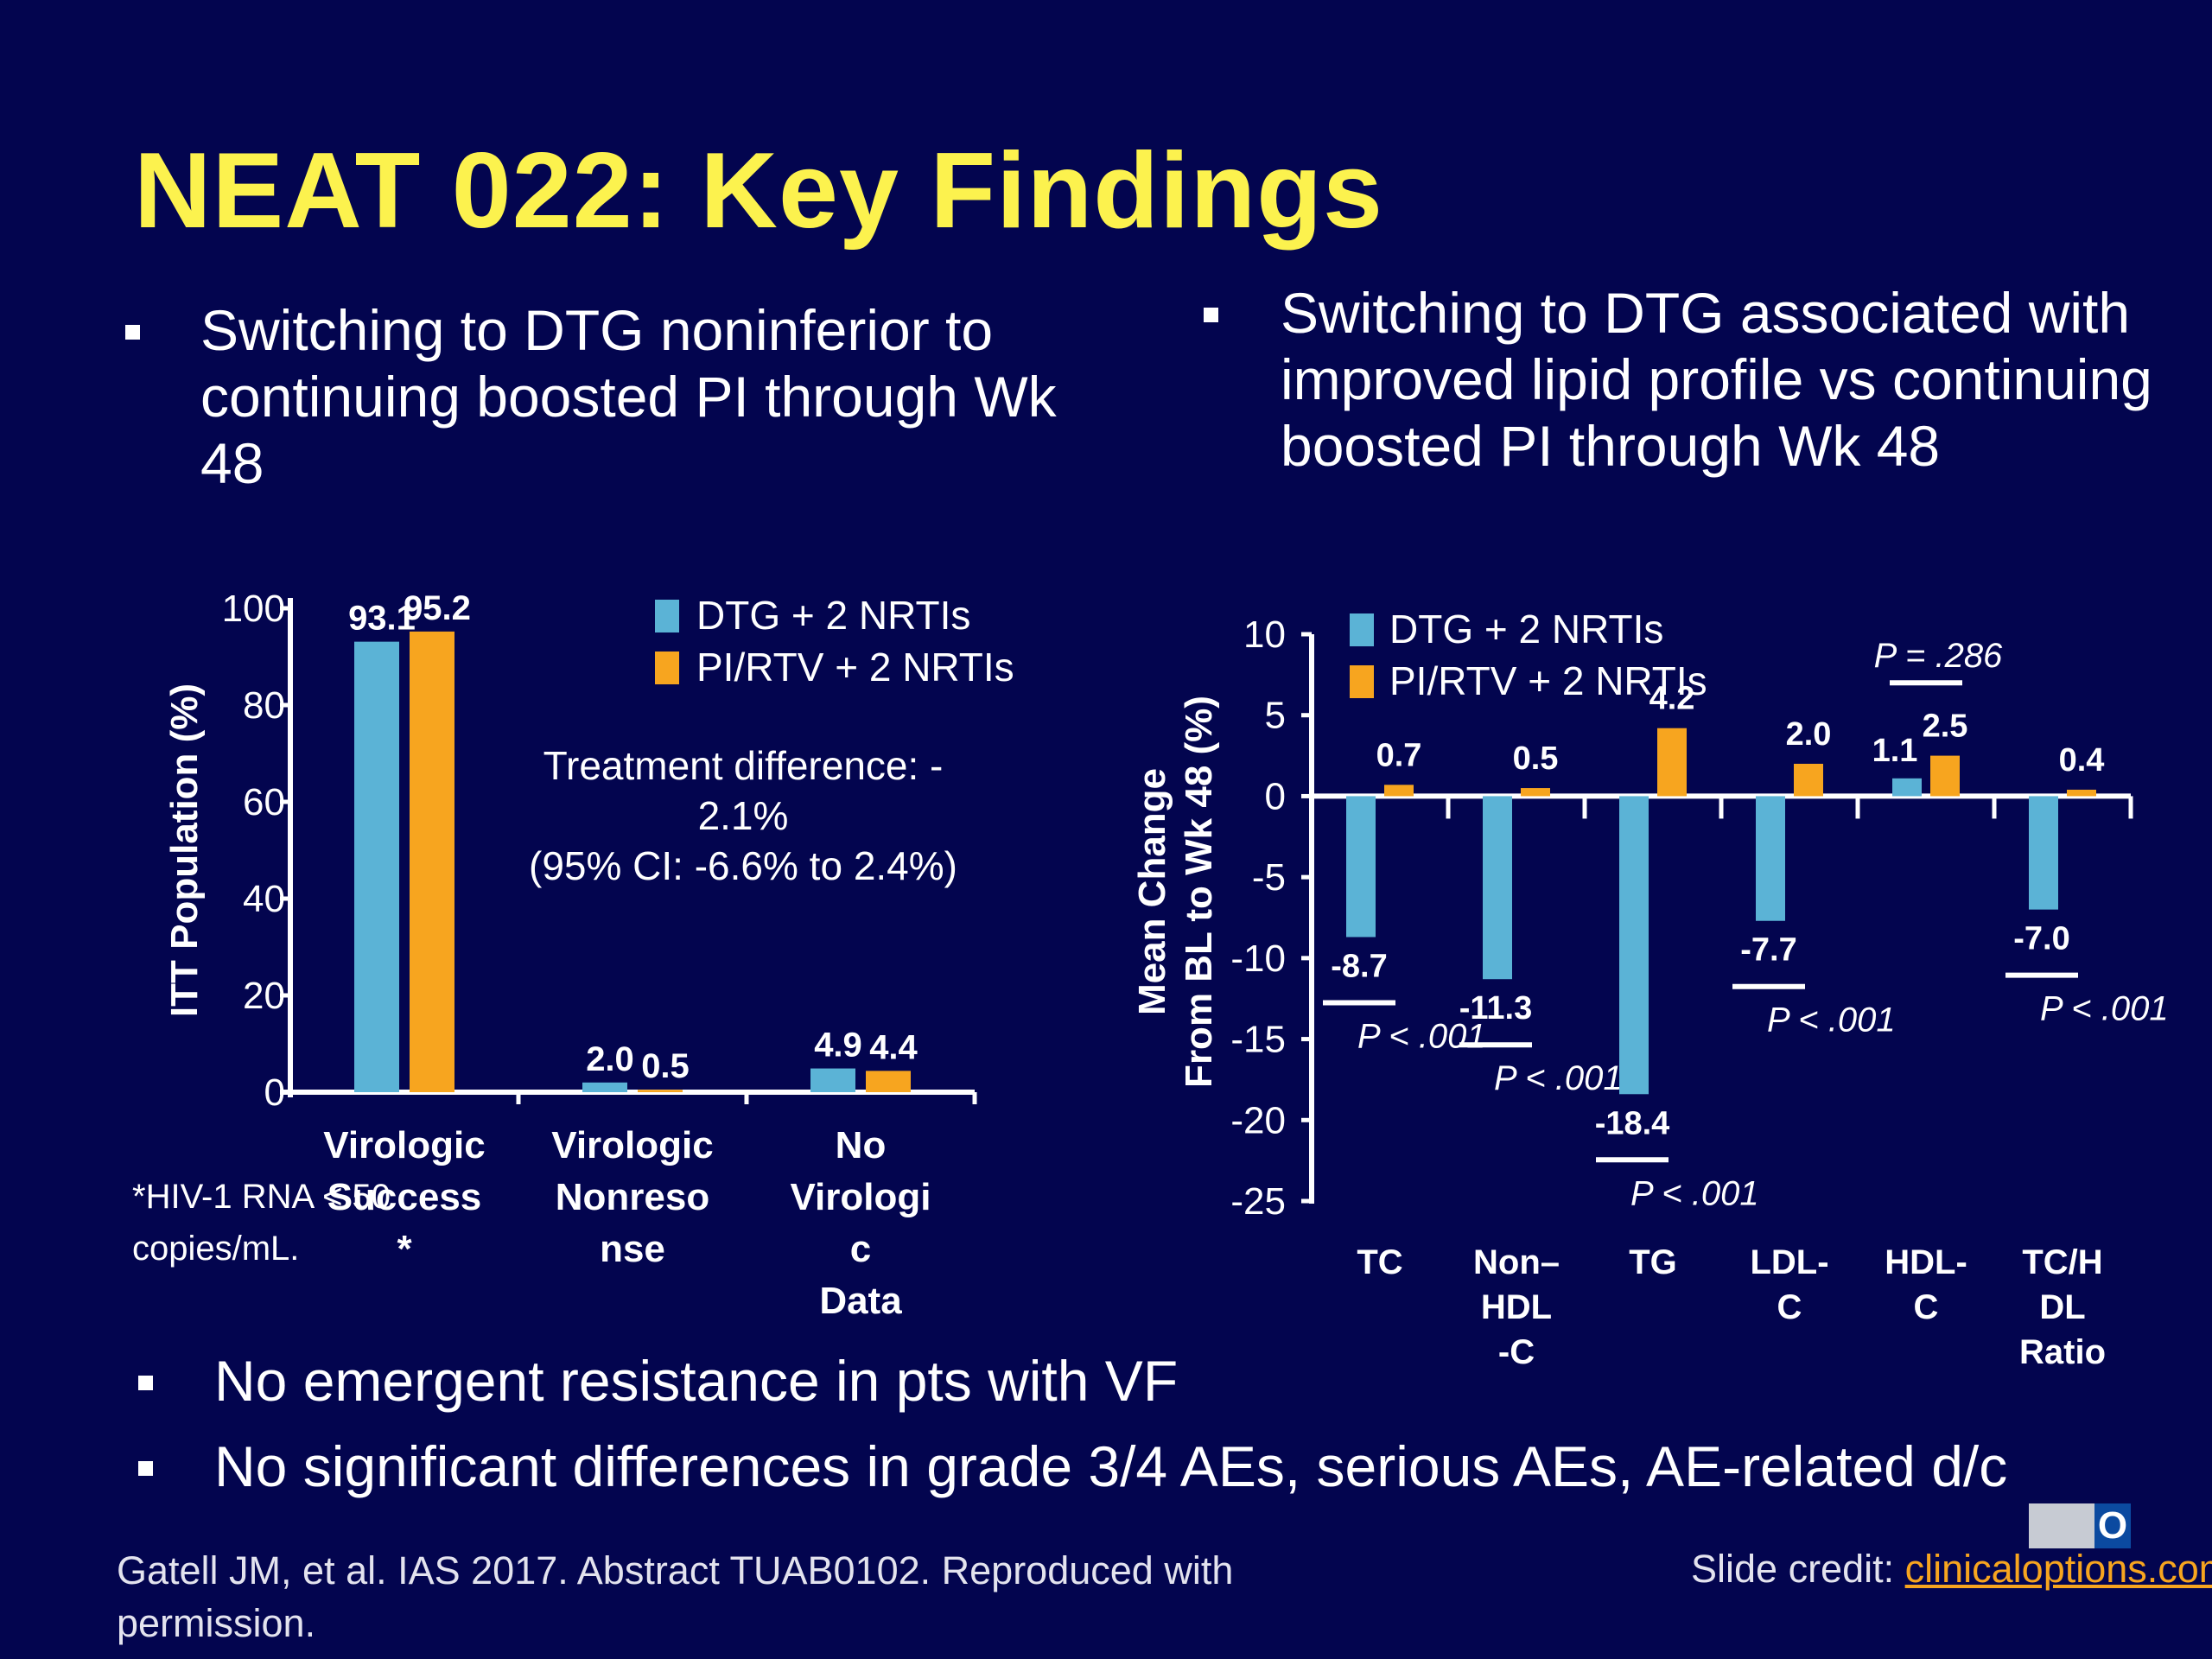 The width and height of the screenshot is (2212, 1659). What do you see at coordinates (1516, 1262) in the screenshot?
I see `category-label: Non–` at bounding box center [1516, 1262].